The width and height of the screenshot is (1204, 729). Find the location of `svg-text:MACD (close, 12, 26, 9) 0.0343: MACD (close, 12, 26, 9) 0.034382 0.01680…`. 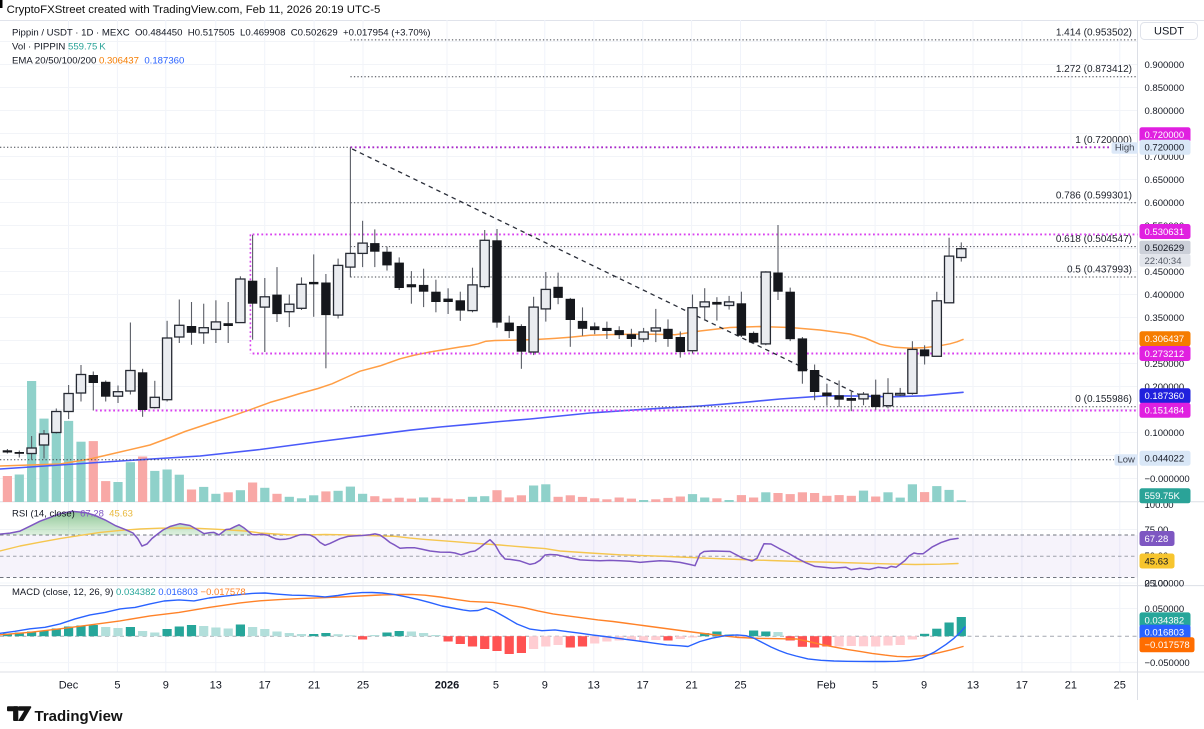

svg-text:MACD (close, 12, 26, 9) 0.0343: MACD (close, 12, 26, 9) 0.034382 0.01680… is located at coordinates (129, 592).